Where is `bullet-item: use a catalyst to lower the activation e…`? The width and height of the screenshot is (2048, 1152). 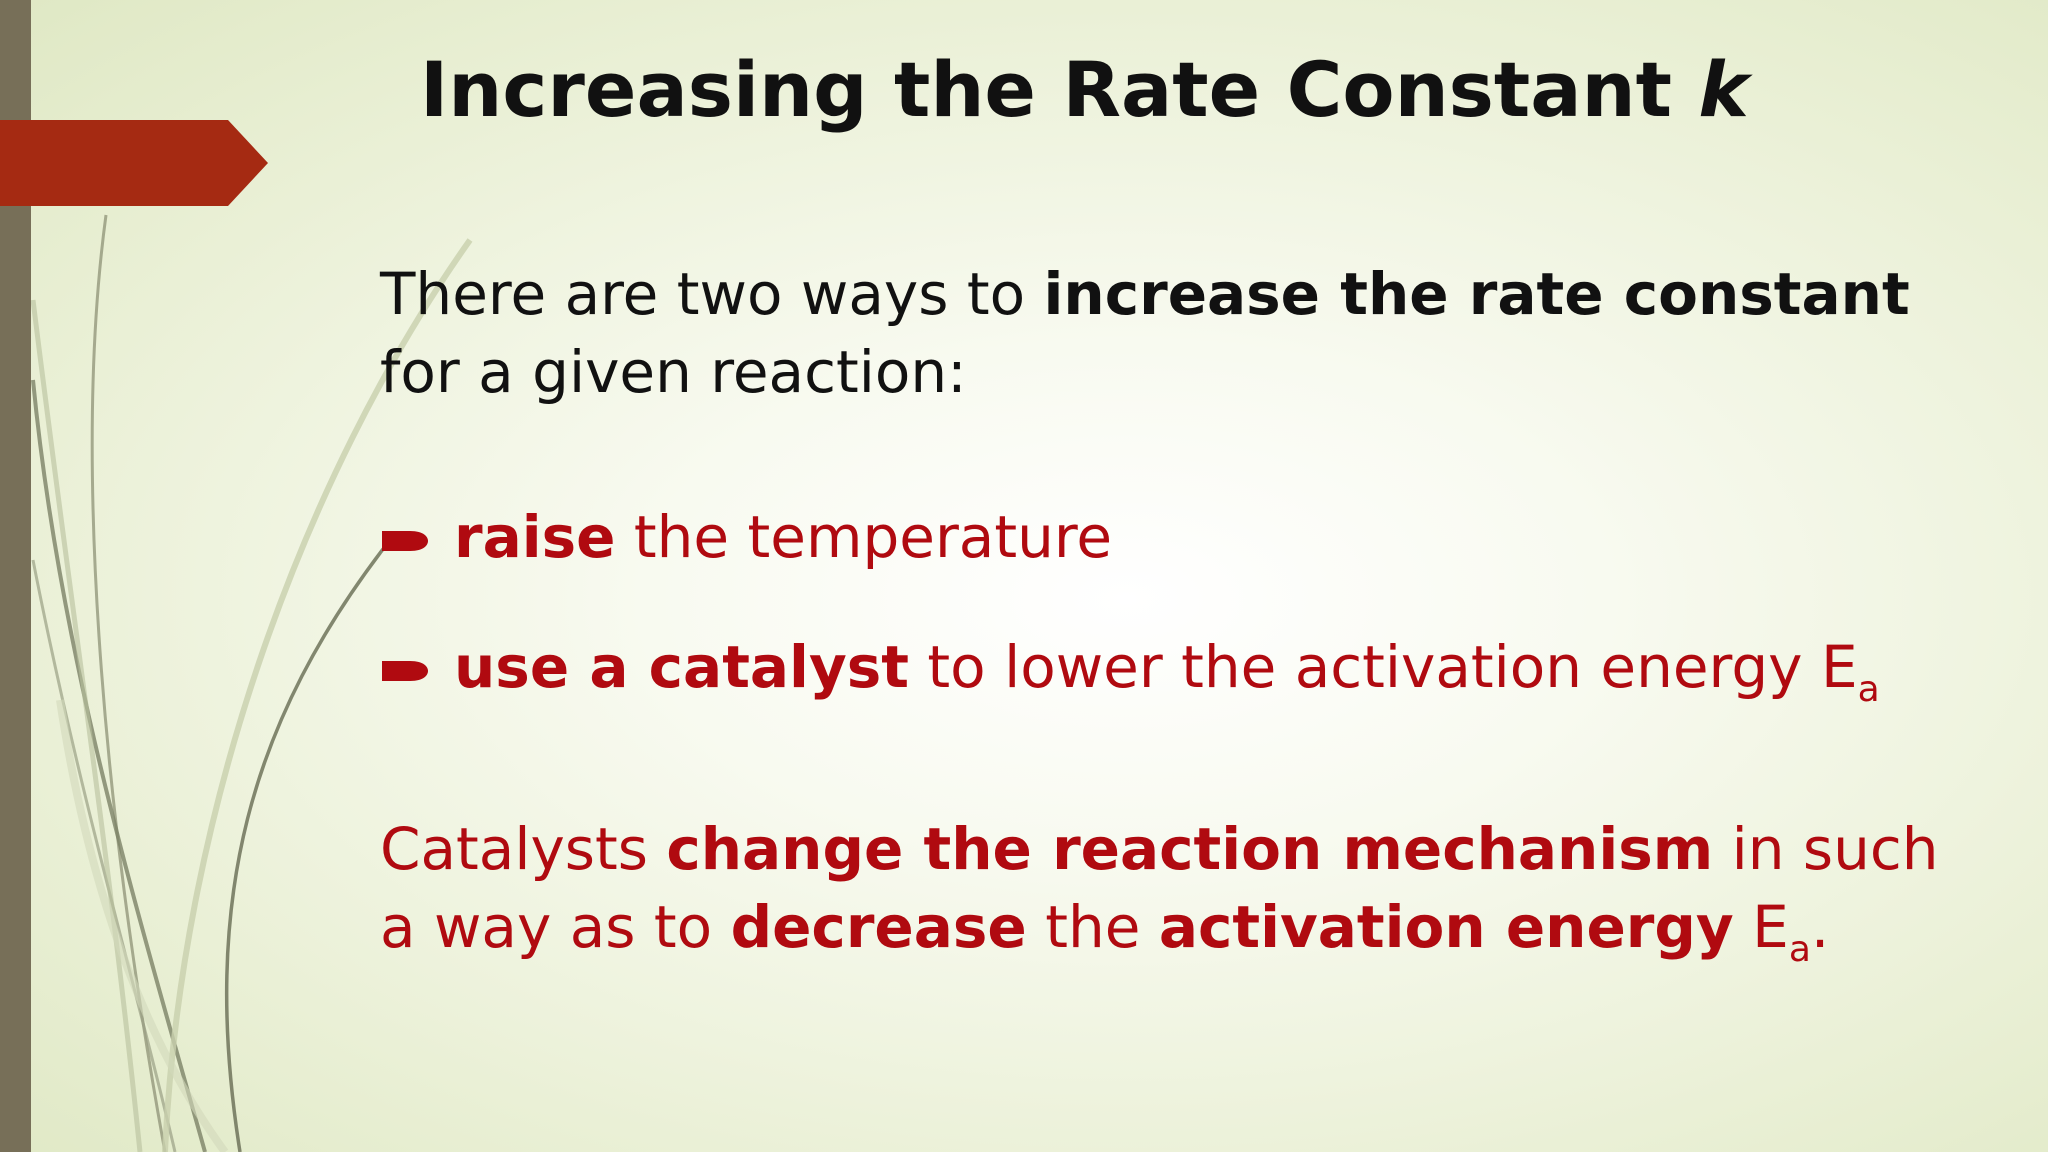
bullet-item: use a catalyst to lower the activation e… is located at coordinates (1130, 668).